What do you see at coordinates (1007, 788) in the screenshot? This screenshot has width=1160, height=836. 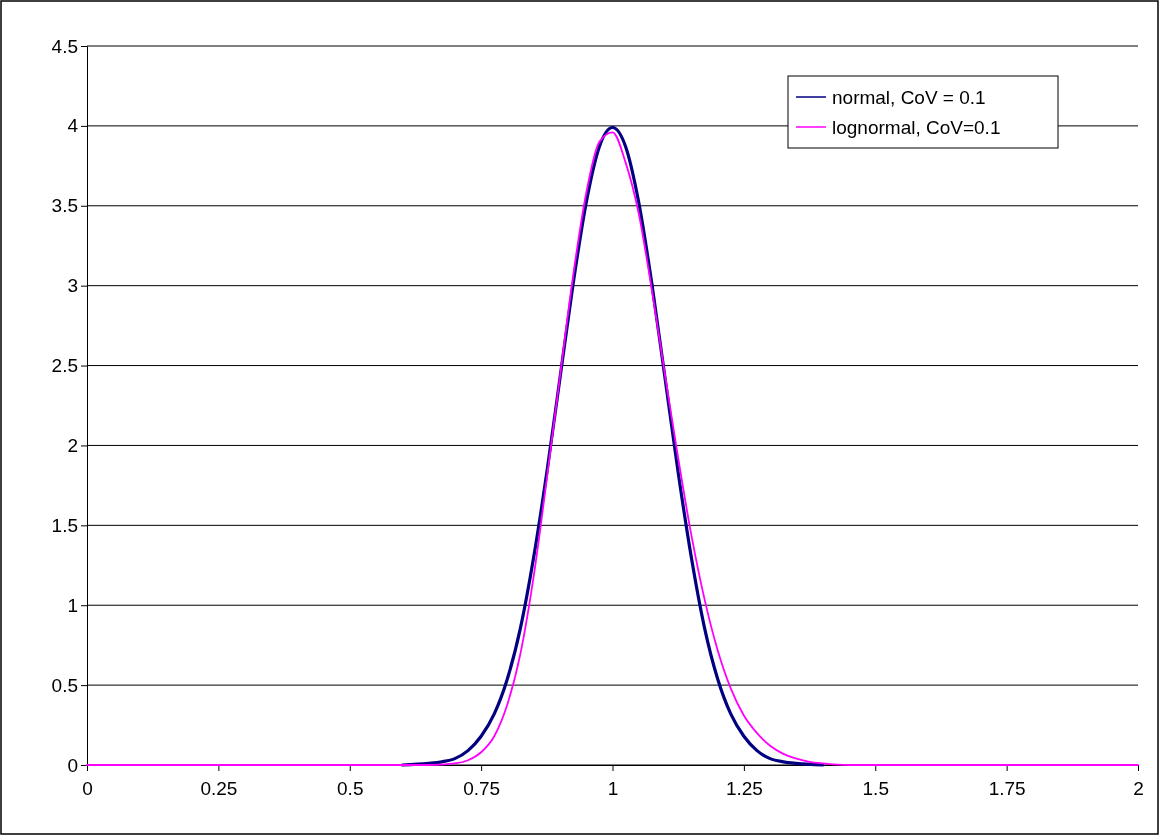 I see `x-tick-label: 1.75` at bounding box center [1007, 788].